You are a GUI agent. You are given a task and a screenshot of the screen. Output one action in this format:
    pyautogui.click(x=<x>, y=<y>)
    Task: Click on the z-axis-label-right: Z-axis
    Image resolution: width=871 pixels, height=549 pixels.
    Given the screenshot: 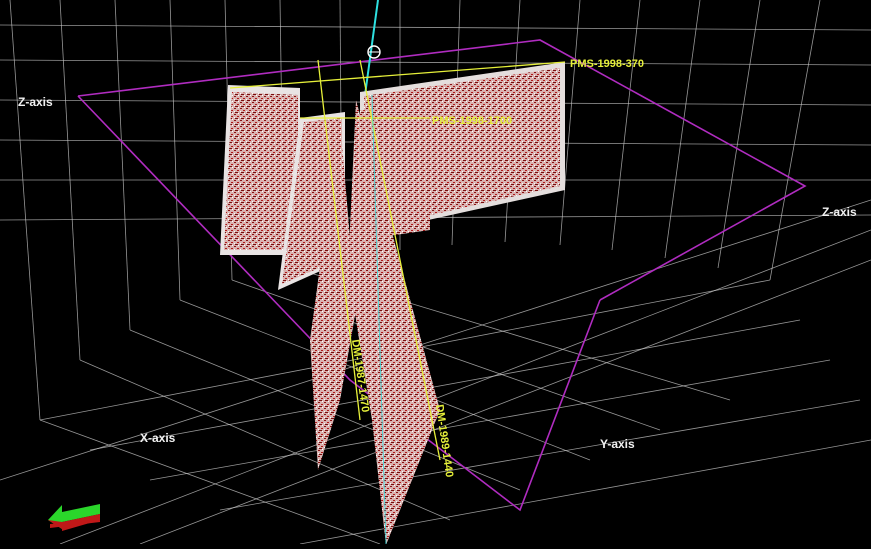 What is the action you would take?
    pyautogui.click(x=839, y=212)
    